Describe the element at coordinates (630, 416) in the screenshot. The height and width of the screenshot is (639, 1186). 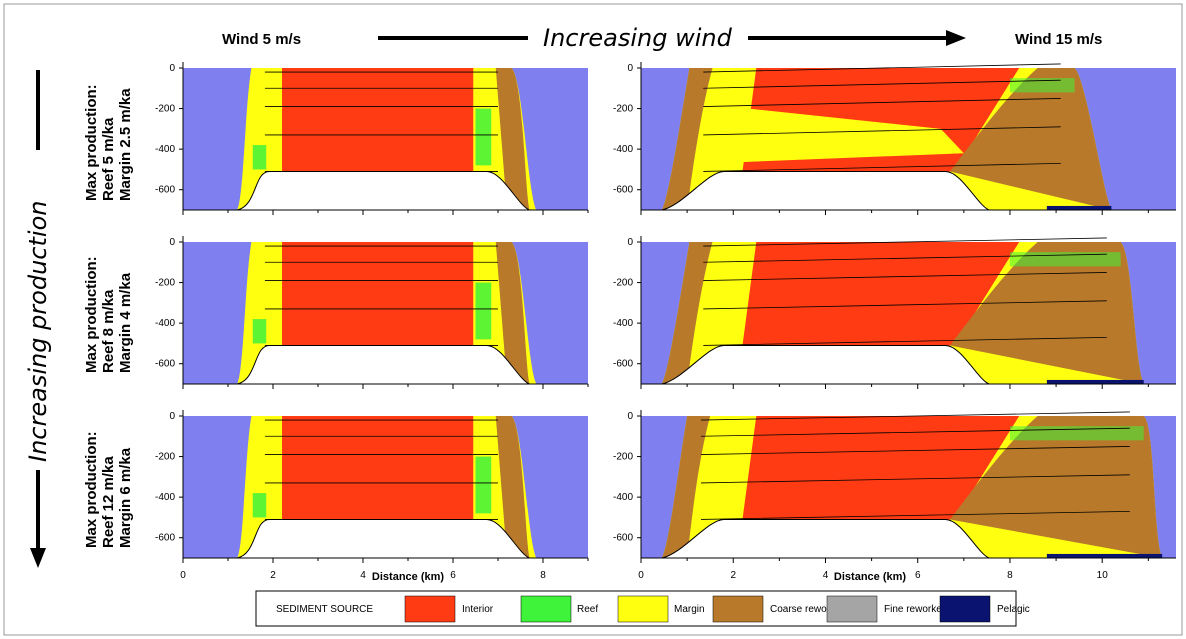
I see `panel-r3-c2-ytick-label-0: 0` at that location.